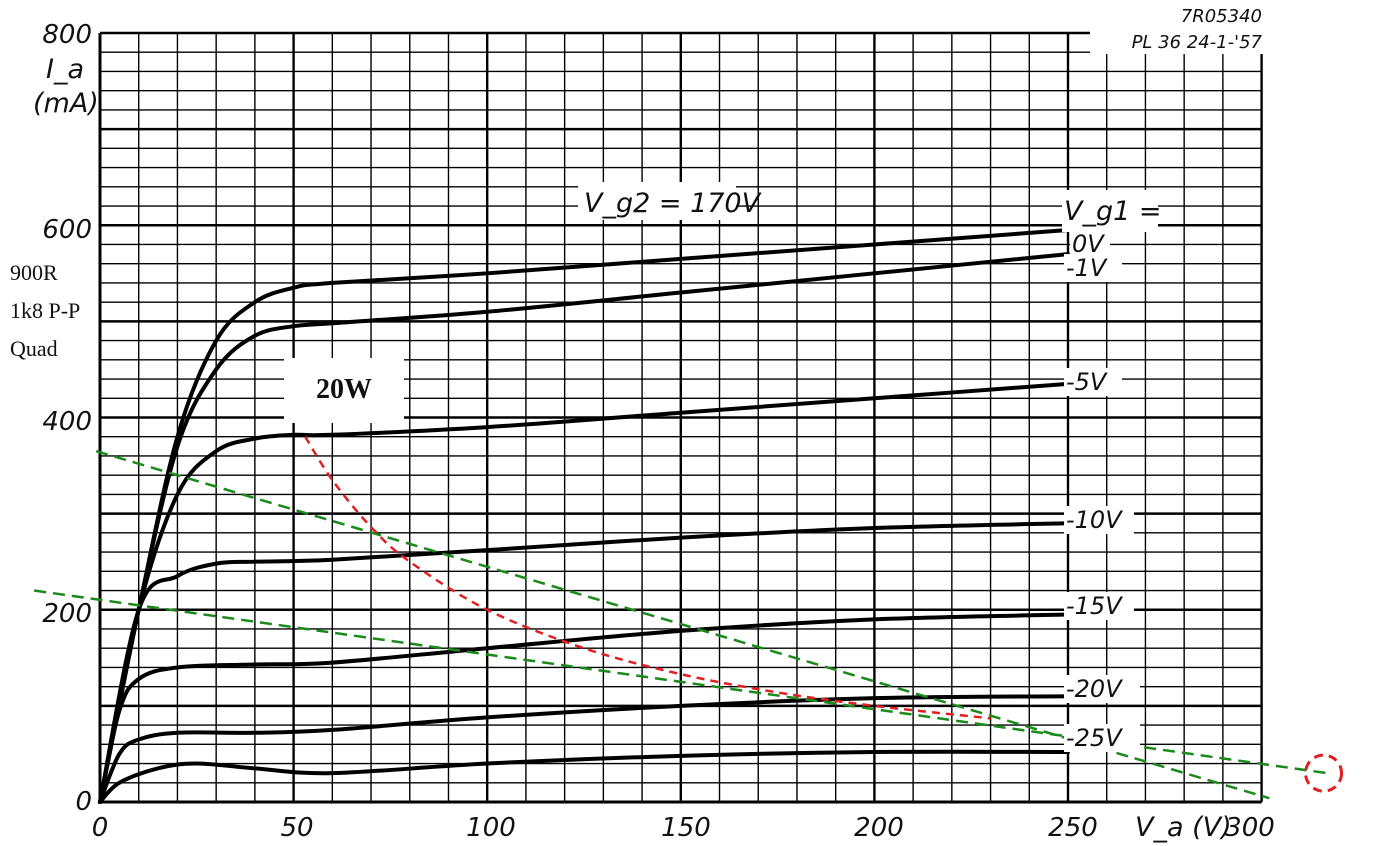 The width and height of the screenshot is (1380, 846). Describe the element at coordinates (1094, 606) in the screenshot. I see `curve-label: -15V` at that location.